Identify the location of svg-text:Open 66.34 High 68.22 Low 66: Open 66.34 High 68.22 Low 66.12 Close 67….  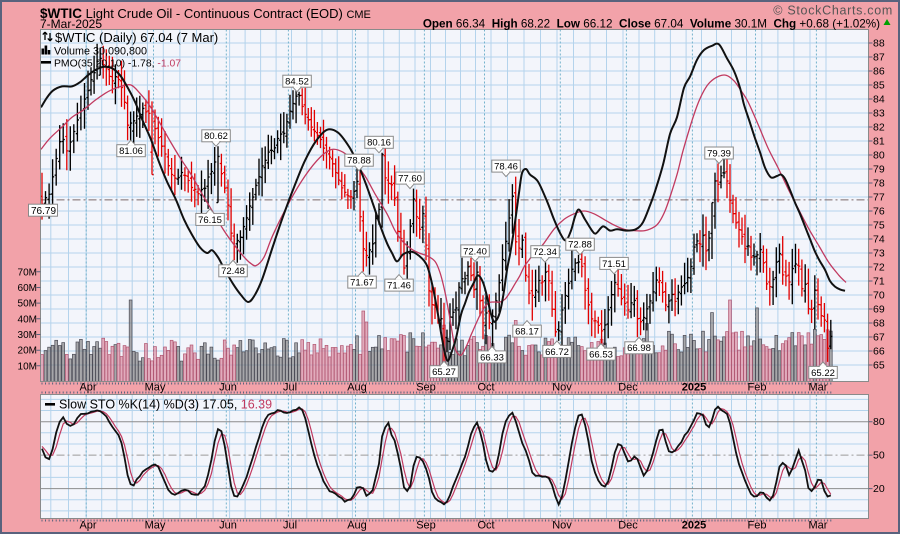
(651, 24).